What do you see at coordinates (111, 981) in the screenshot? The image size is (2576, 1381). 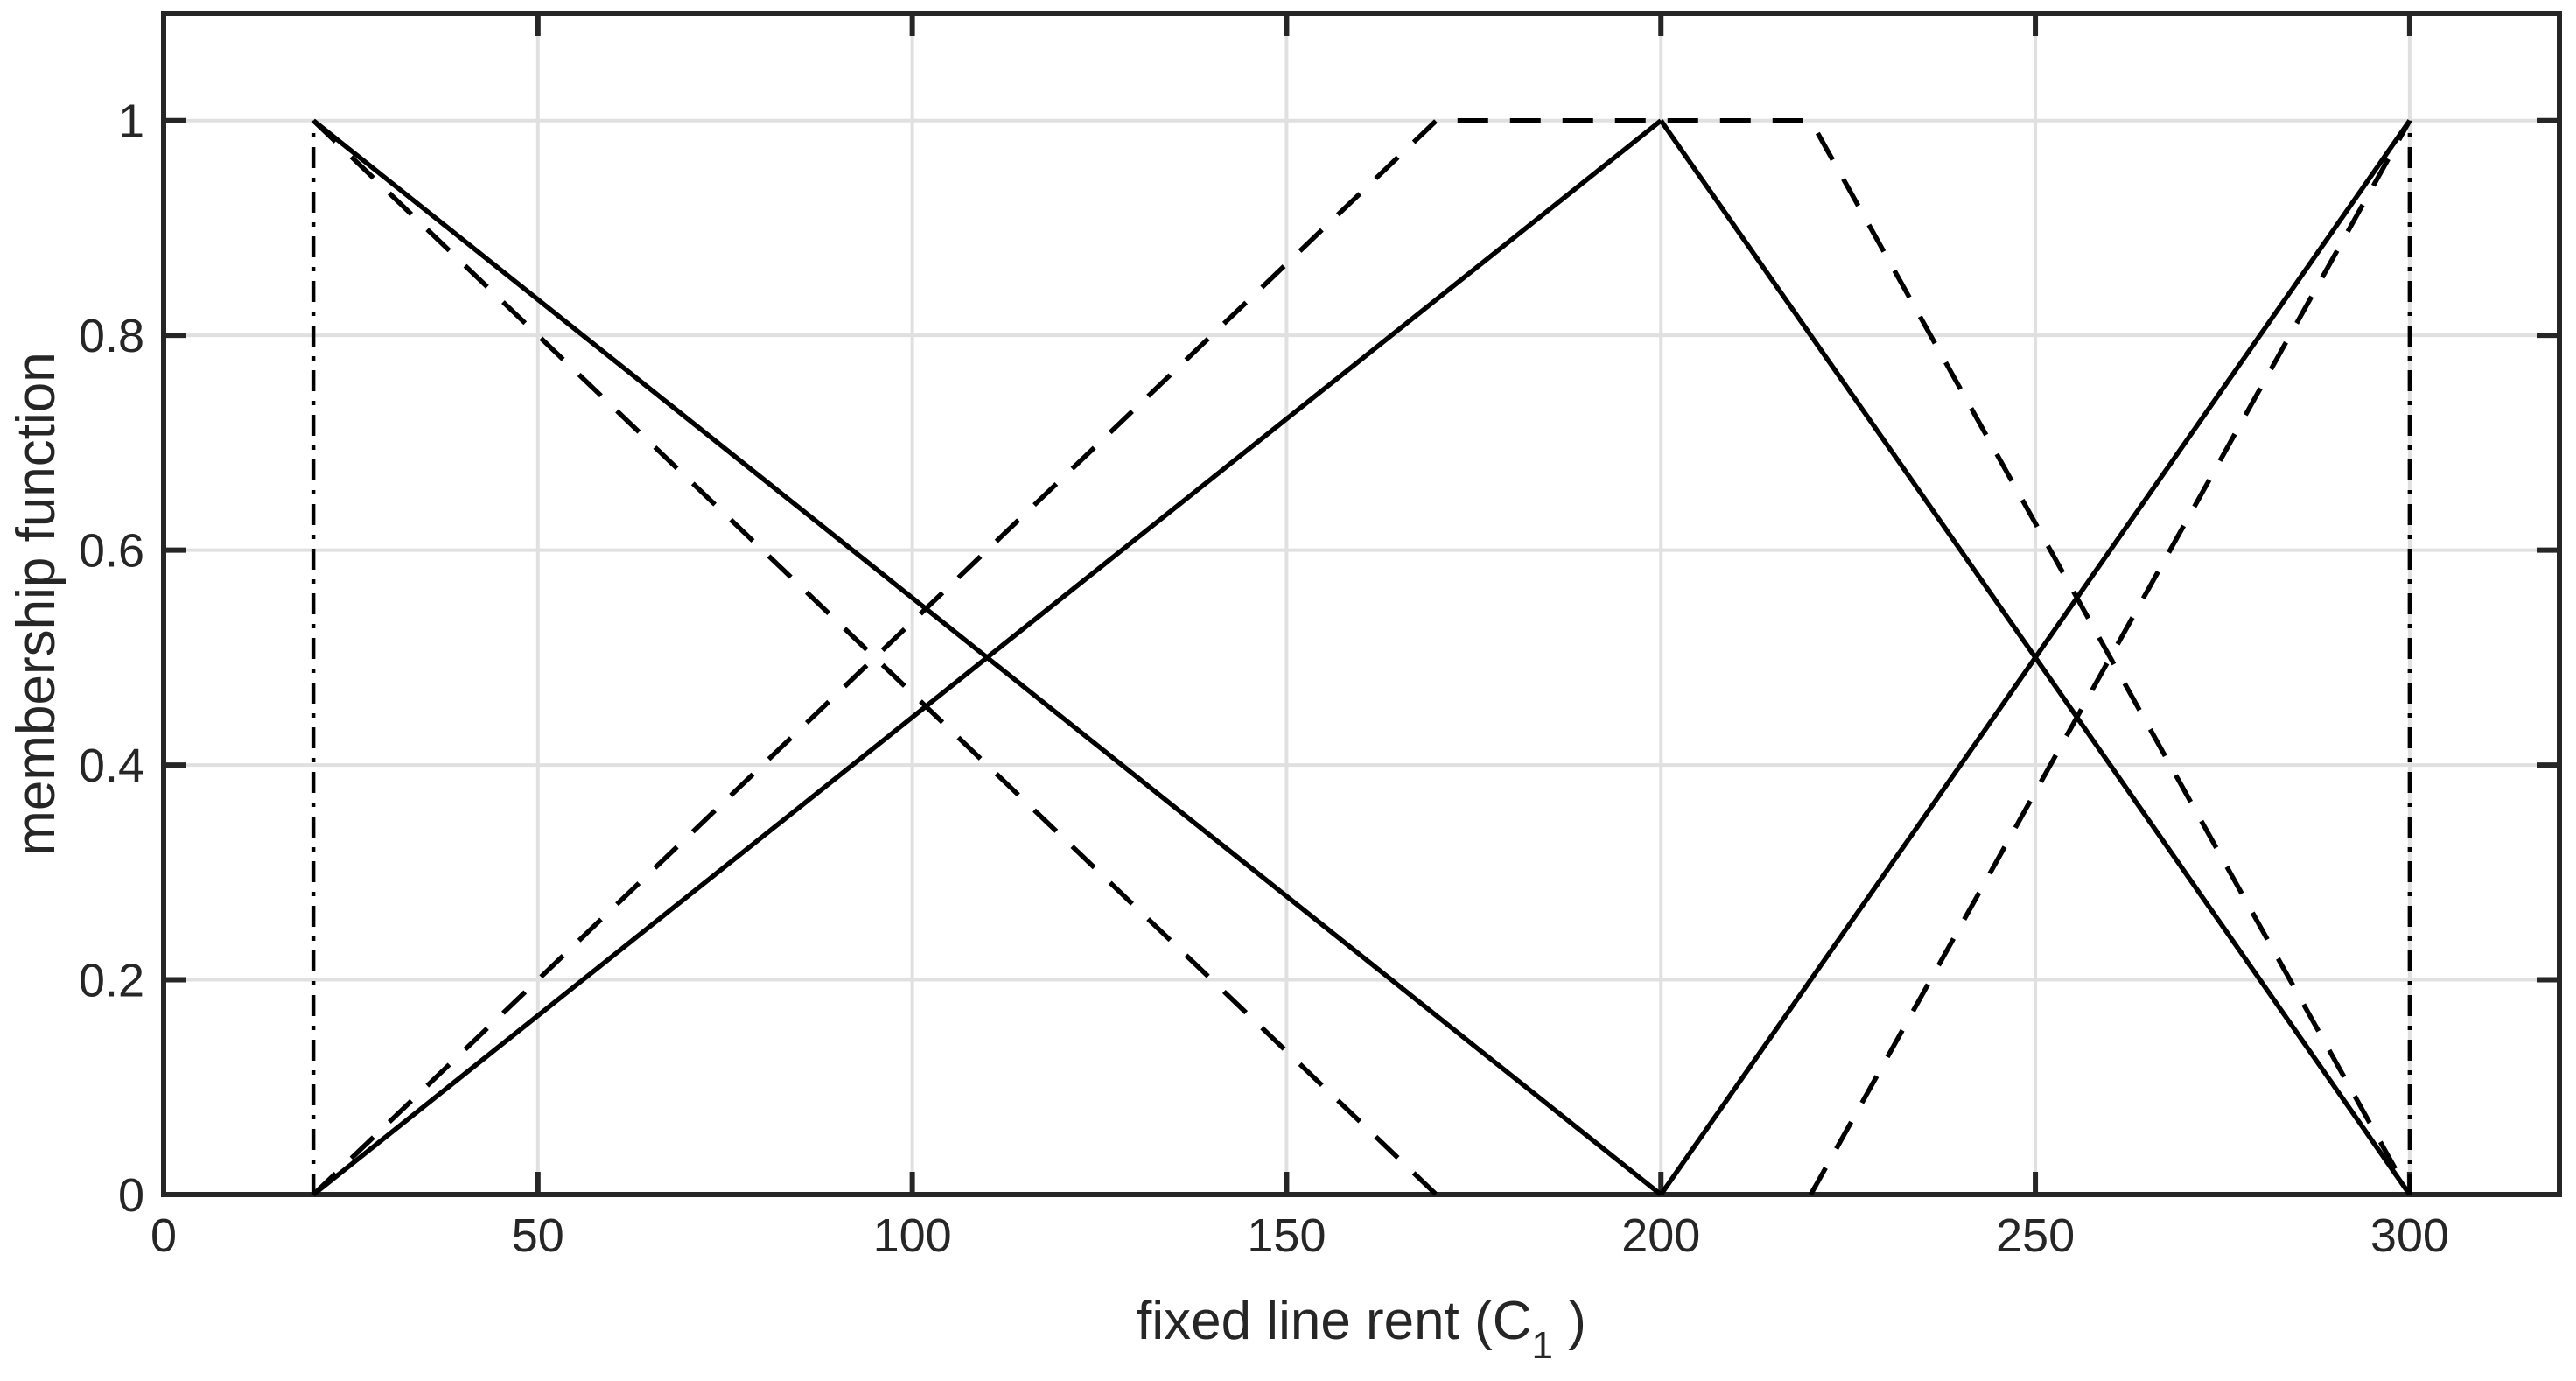 I see `y-tick-label: 0.2` at bounding box center [111, 981].